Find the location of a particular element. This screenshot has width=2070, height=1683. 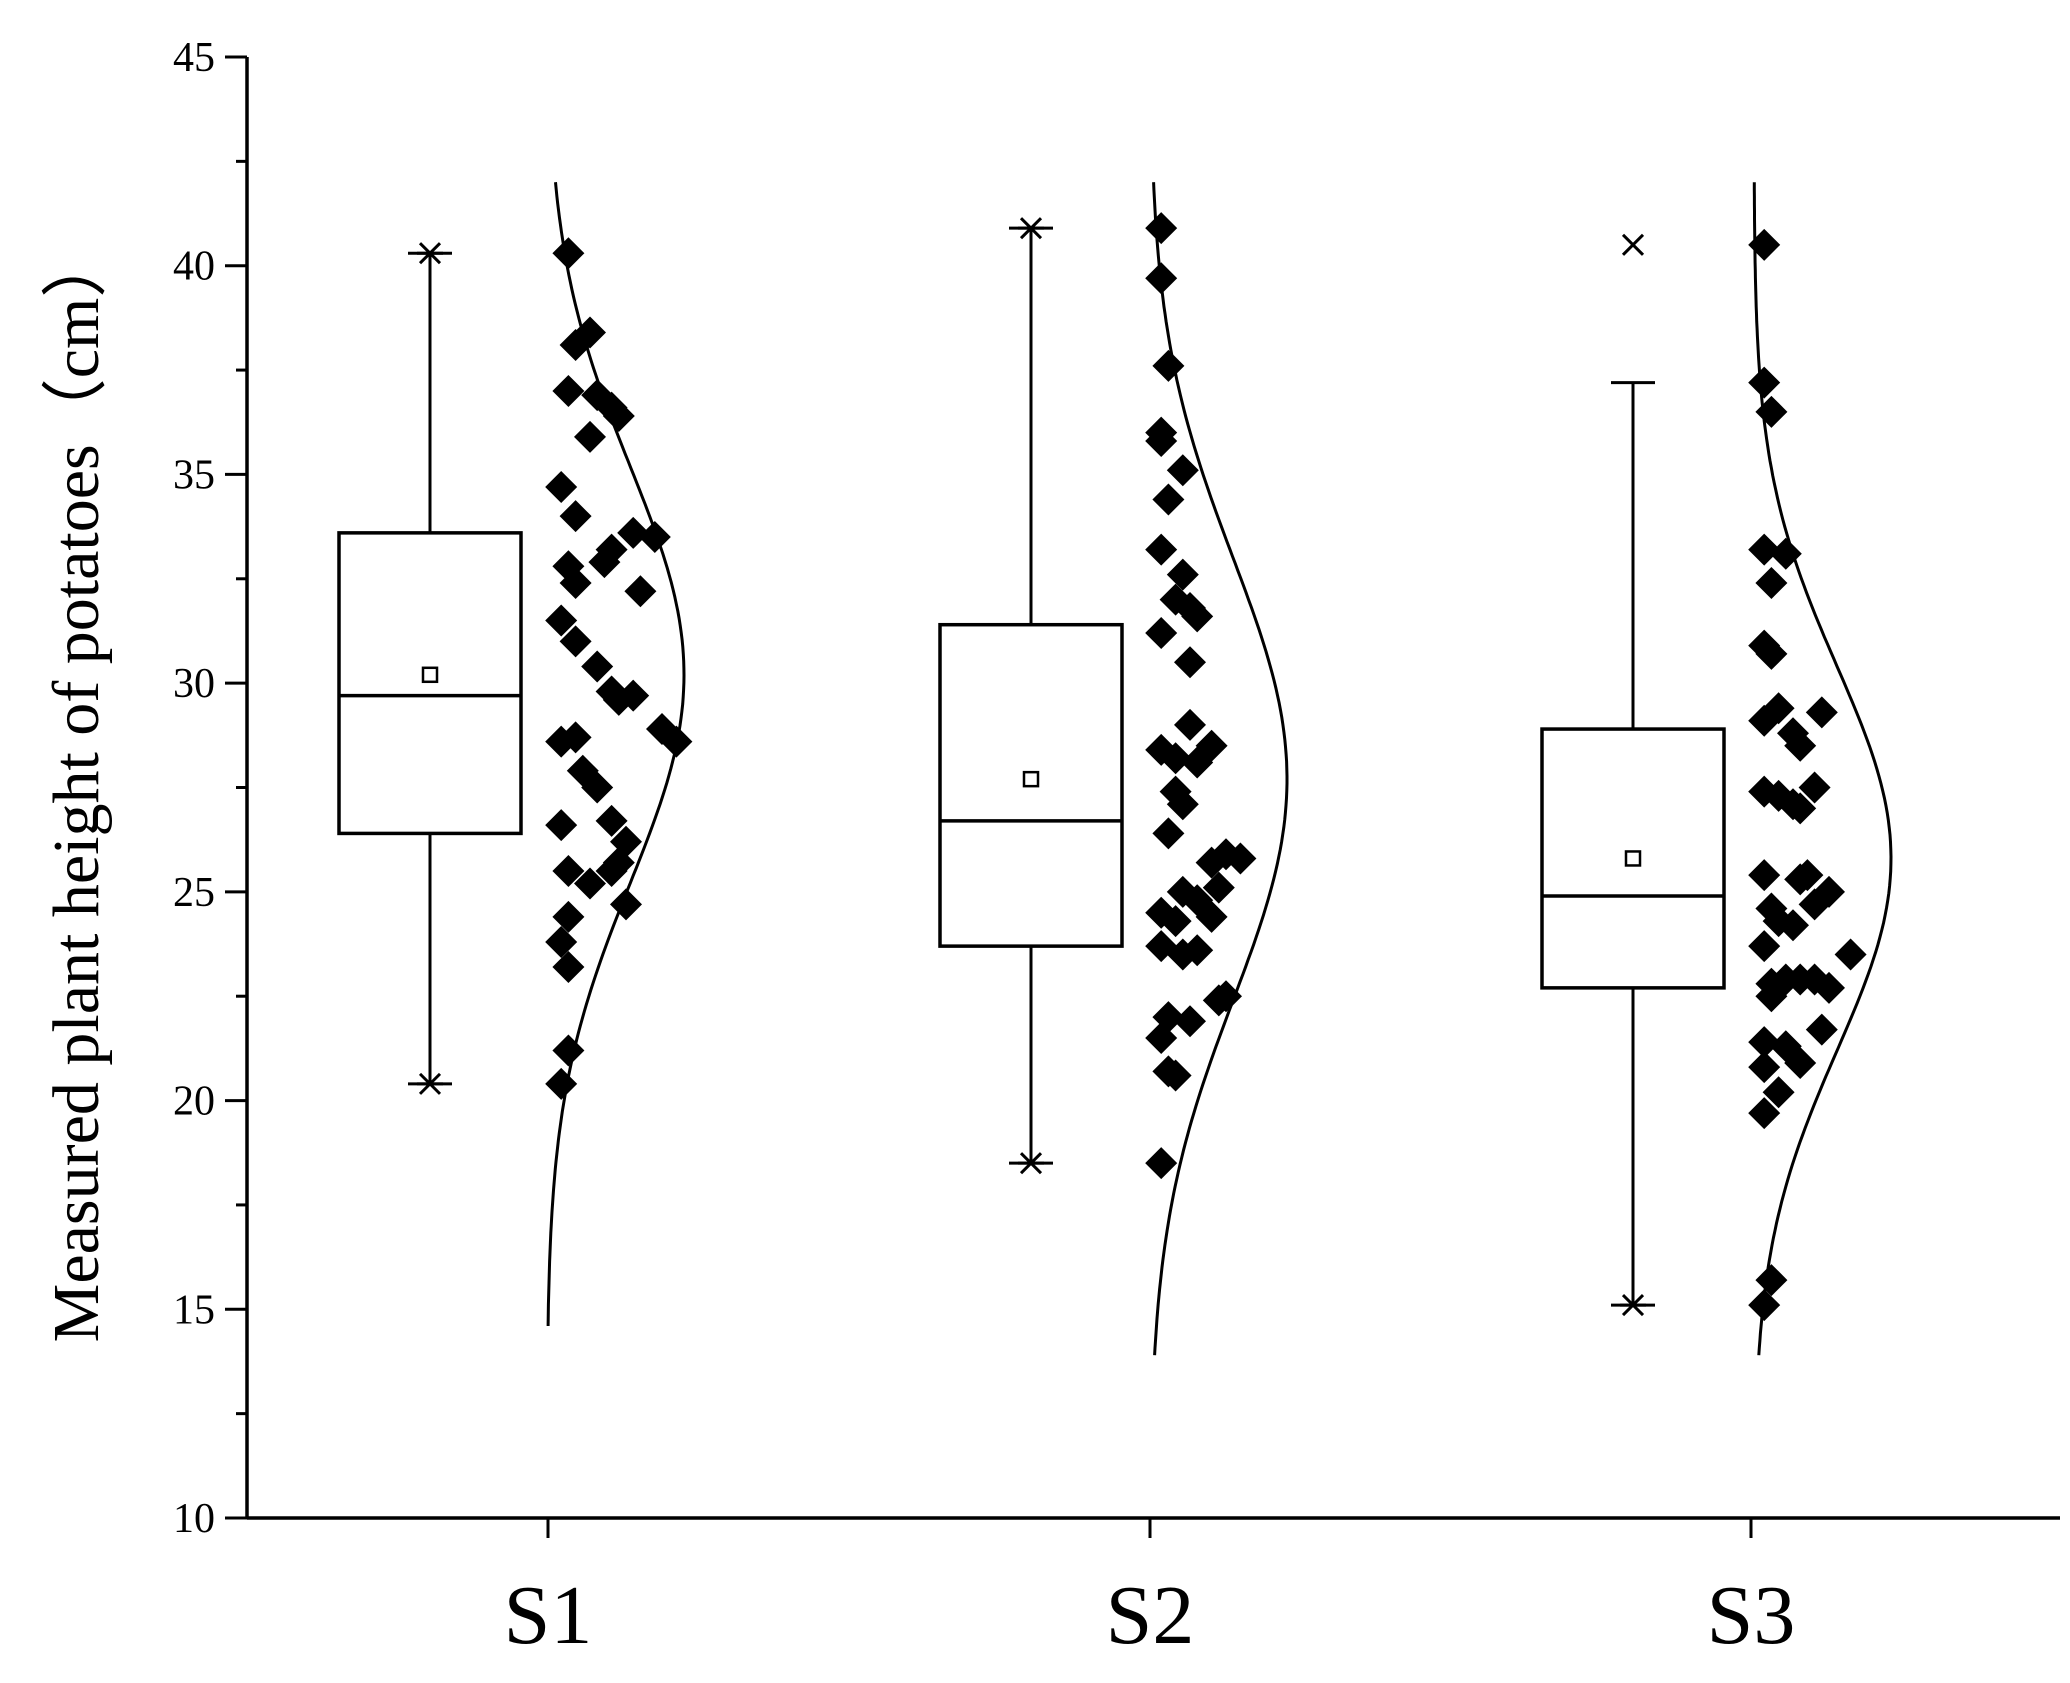

outlier-marker-stroke is located at coordinates (1633, 244).